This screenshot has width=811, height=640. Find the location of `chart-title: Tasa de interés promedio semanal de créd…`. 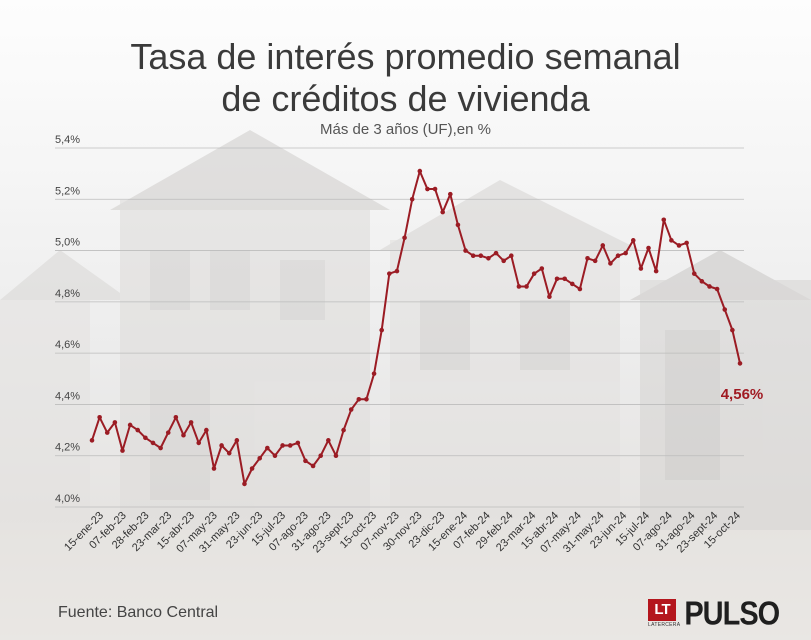

chart-title: Tasa de interés promedio semanal de créd… is located at coordinates (405, 78).